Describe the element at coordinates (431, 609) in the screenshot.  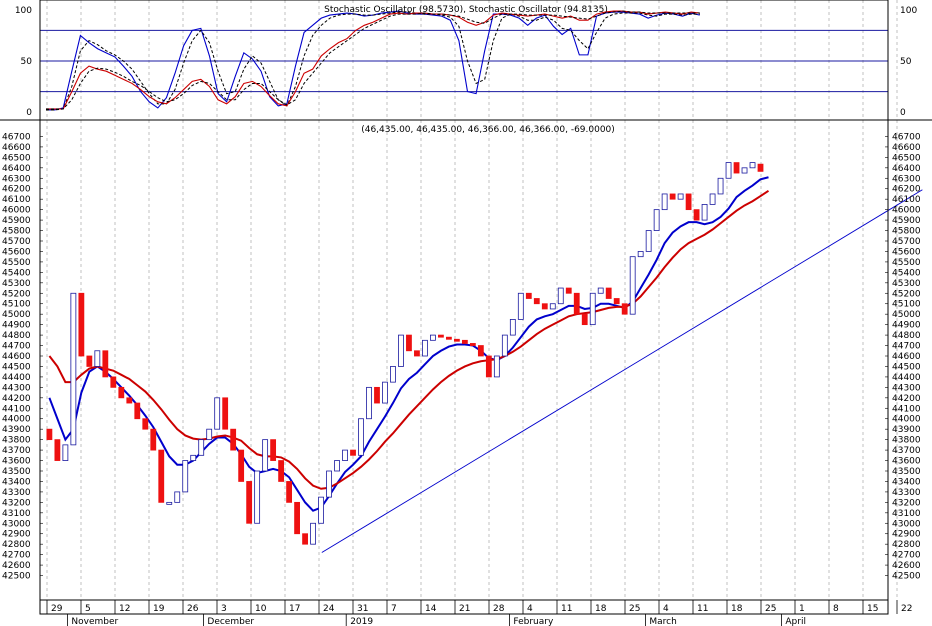
I see `x-tick-label: 14` at that location.